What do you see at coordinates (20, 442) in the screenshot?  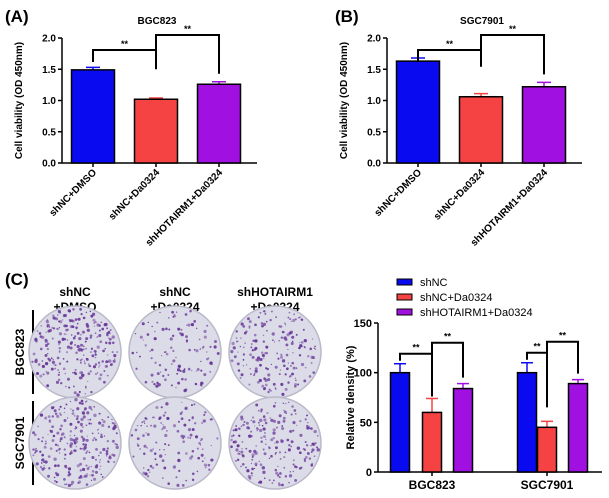 I see `row-label: SGC7901` at bounding box center [20, 442].